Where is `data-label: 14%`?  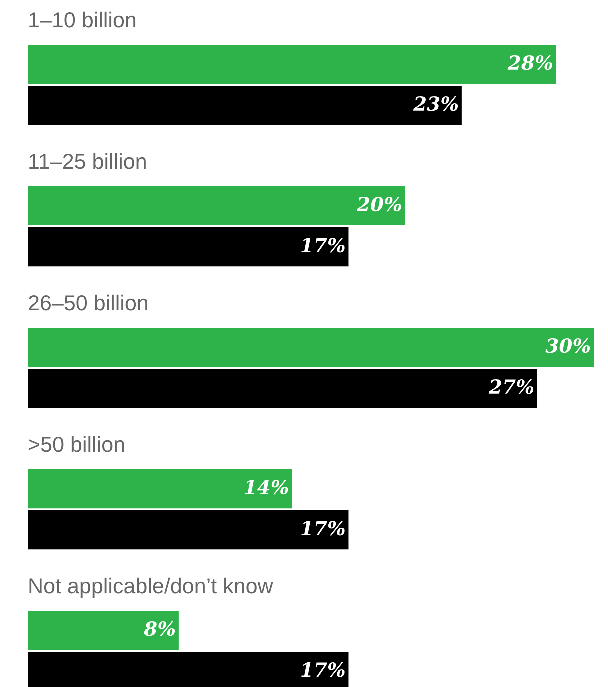 data-label: 14% is located at coordinates (266, 487).